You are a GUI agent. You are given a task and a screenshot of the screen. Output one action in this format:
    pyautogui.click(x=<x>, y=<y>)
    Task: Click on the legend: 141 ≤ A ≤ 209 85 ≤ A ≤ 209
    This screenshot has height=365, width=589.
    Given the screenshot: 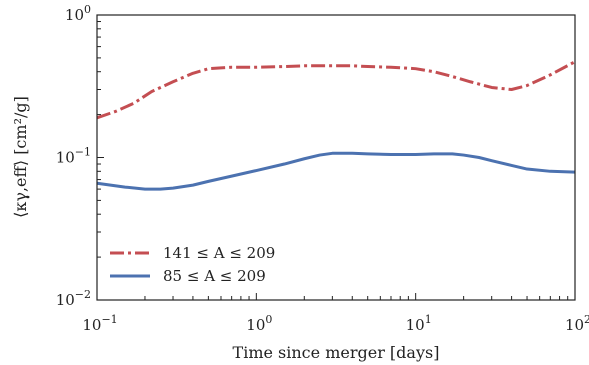 What is the action you would take?
    pyautogui.click(x=192, y=264)
    